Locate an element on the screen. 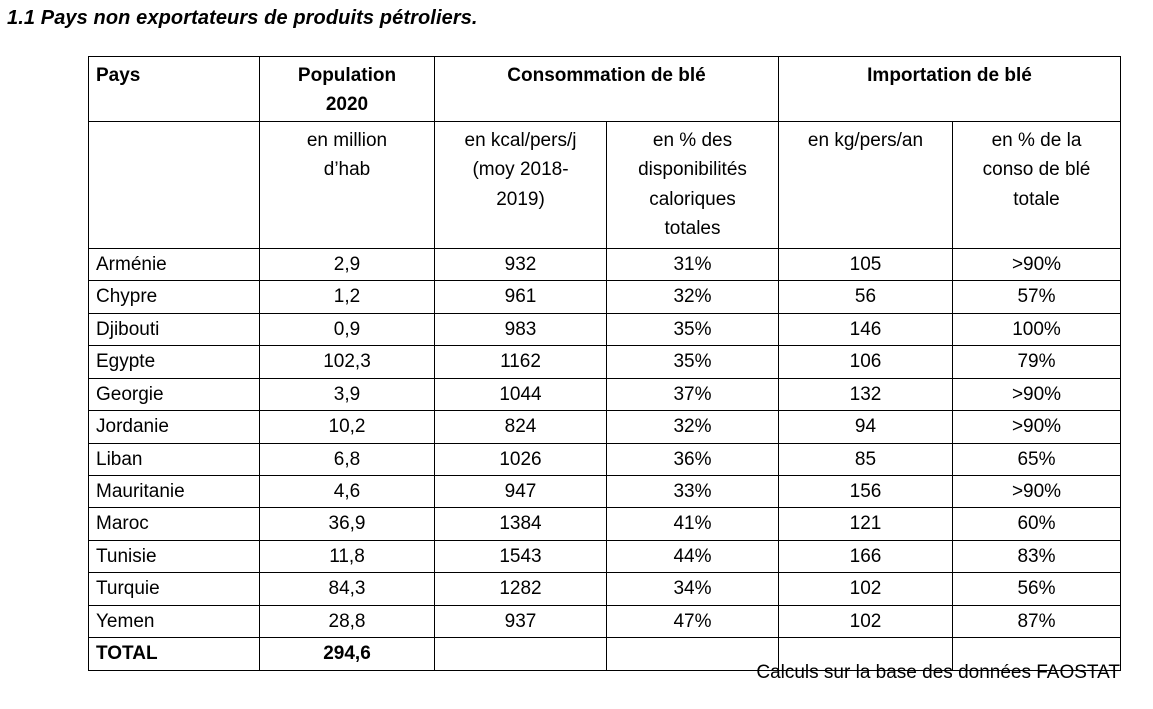 The image size is (1153, 709). cell-kg: 94 is located at coordinates (865, 427).